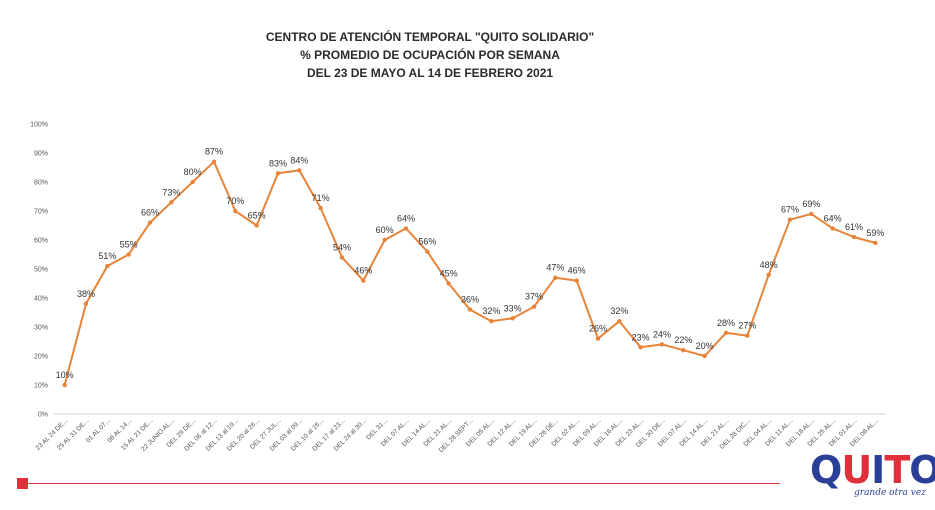  I want to click on data-label: 54%, so click(342, 247).